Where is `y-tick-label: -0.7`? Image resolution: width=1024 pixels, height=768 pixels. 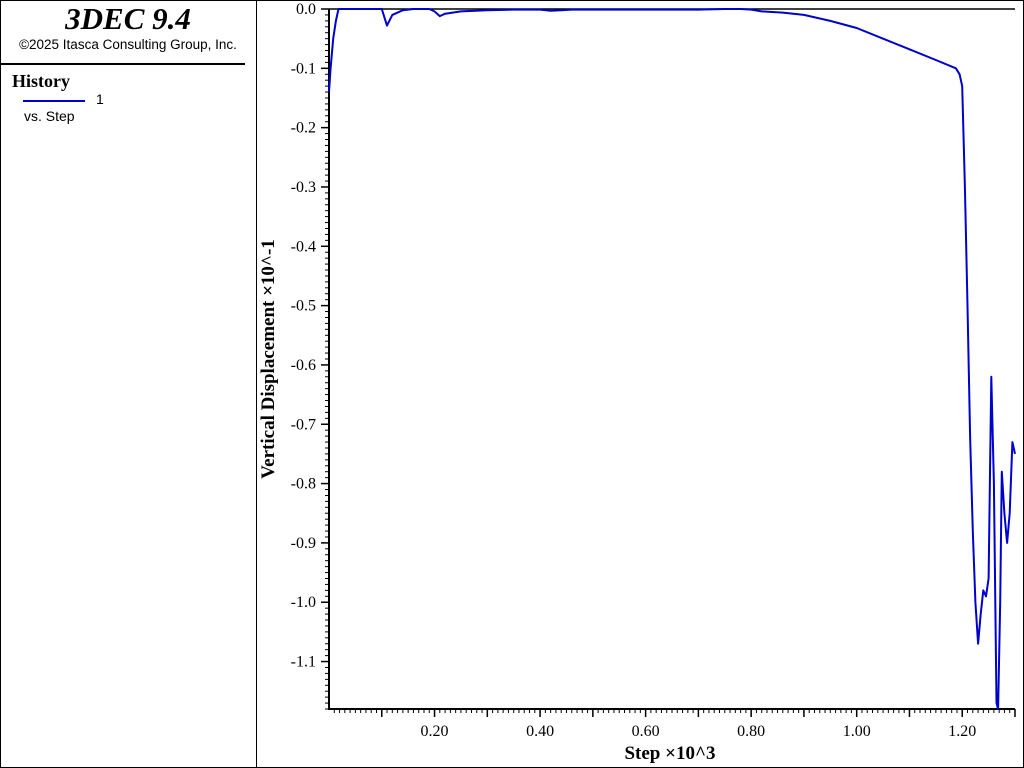 y-tick-label: -0.7 is located at coordinates (303, 424).